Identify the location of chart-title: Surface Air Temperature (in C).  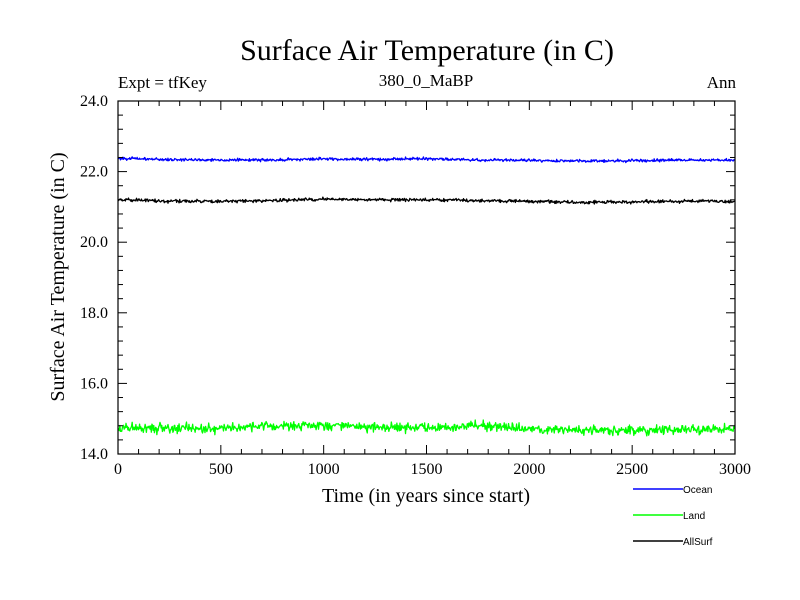
(427, 50).